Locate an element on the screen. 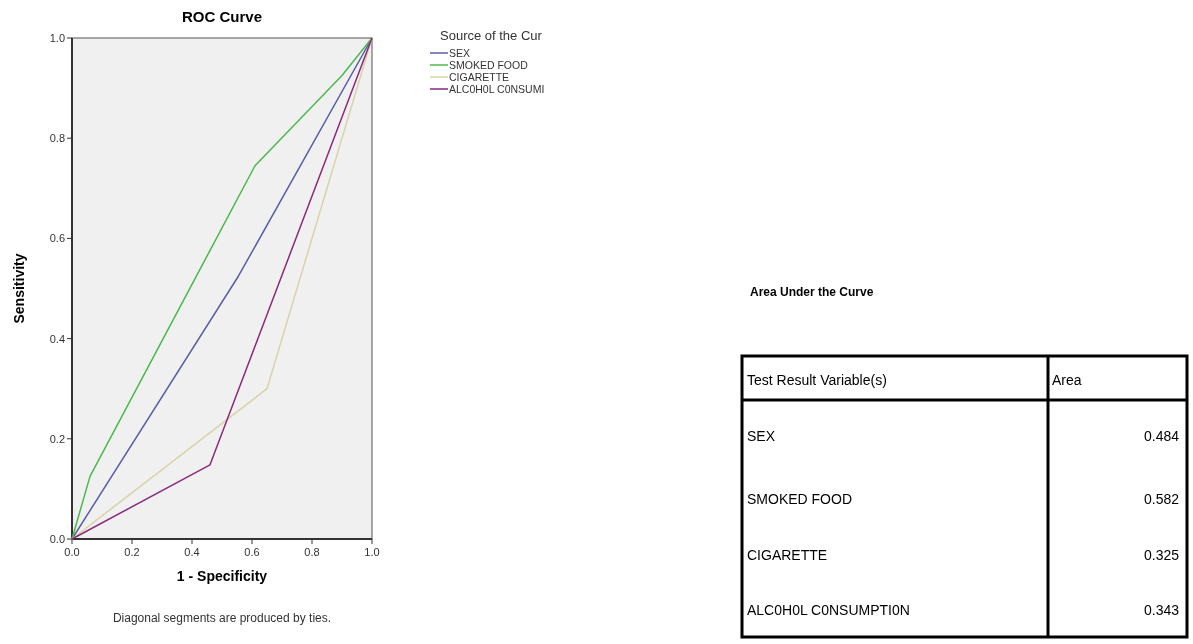 This screenshot has width=1193, height=644. text: Diagonal segments are produced by ties. is located at coordinates (222, 618).